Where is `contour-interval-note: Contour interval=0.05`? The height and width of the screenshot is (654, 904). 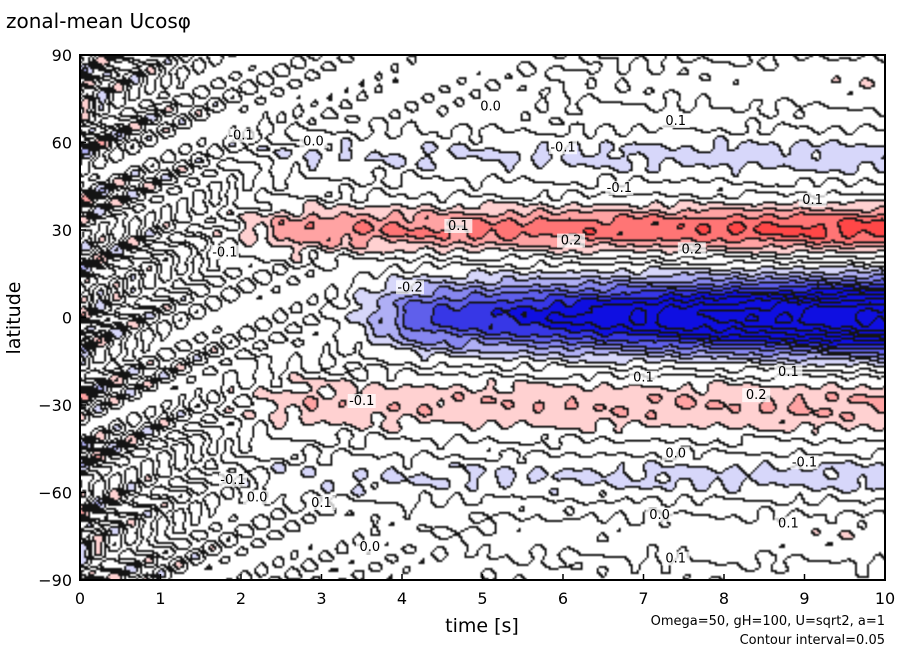 contour-interval-note: Contour interval=0.05 is located at coordinates (812, 640).